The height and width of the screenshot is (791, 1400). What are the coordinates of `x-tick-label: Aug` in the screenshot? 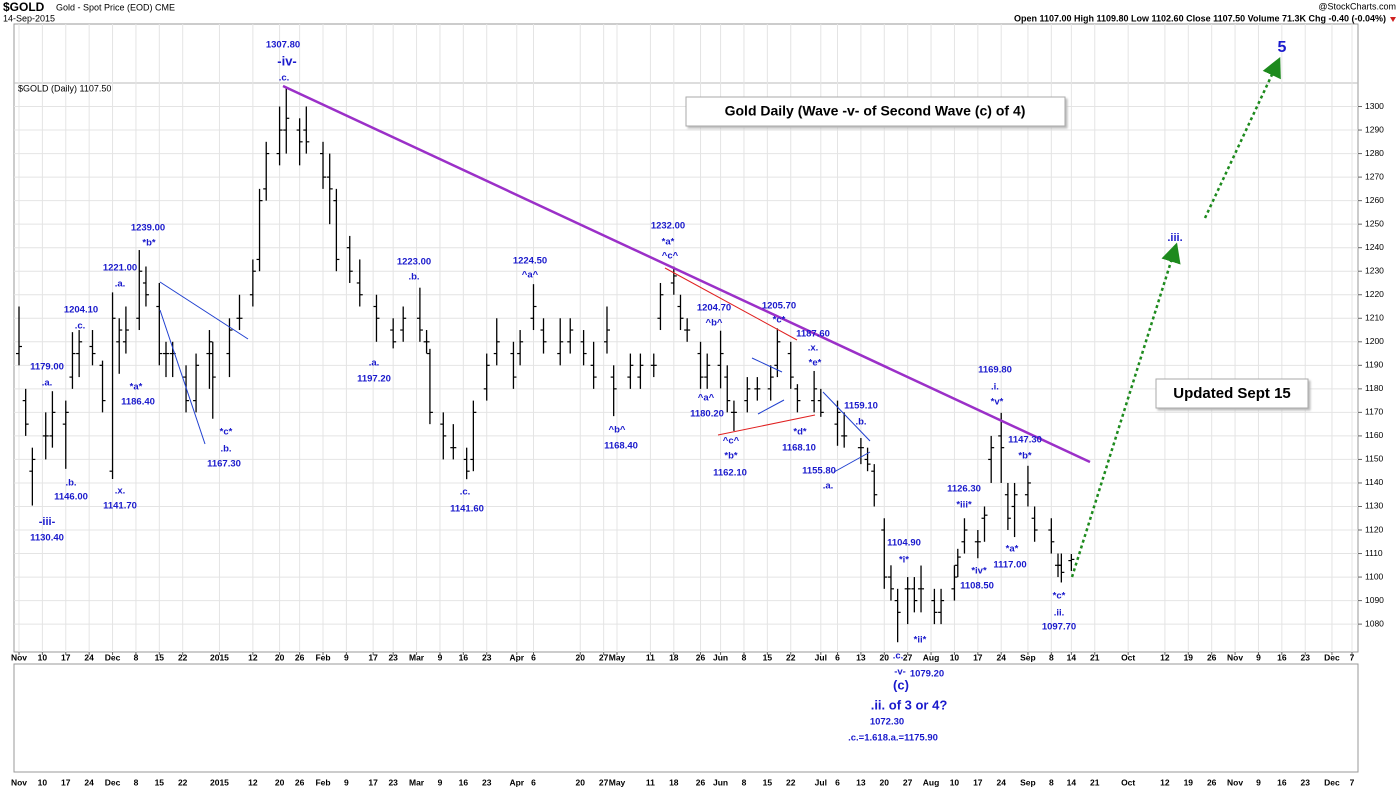 It's located at (931, 657).